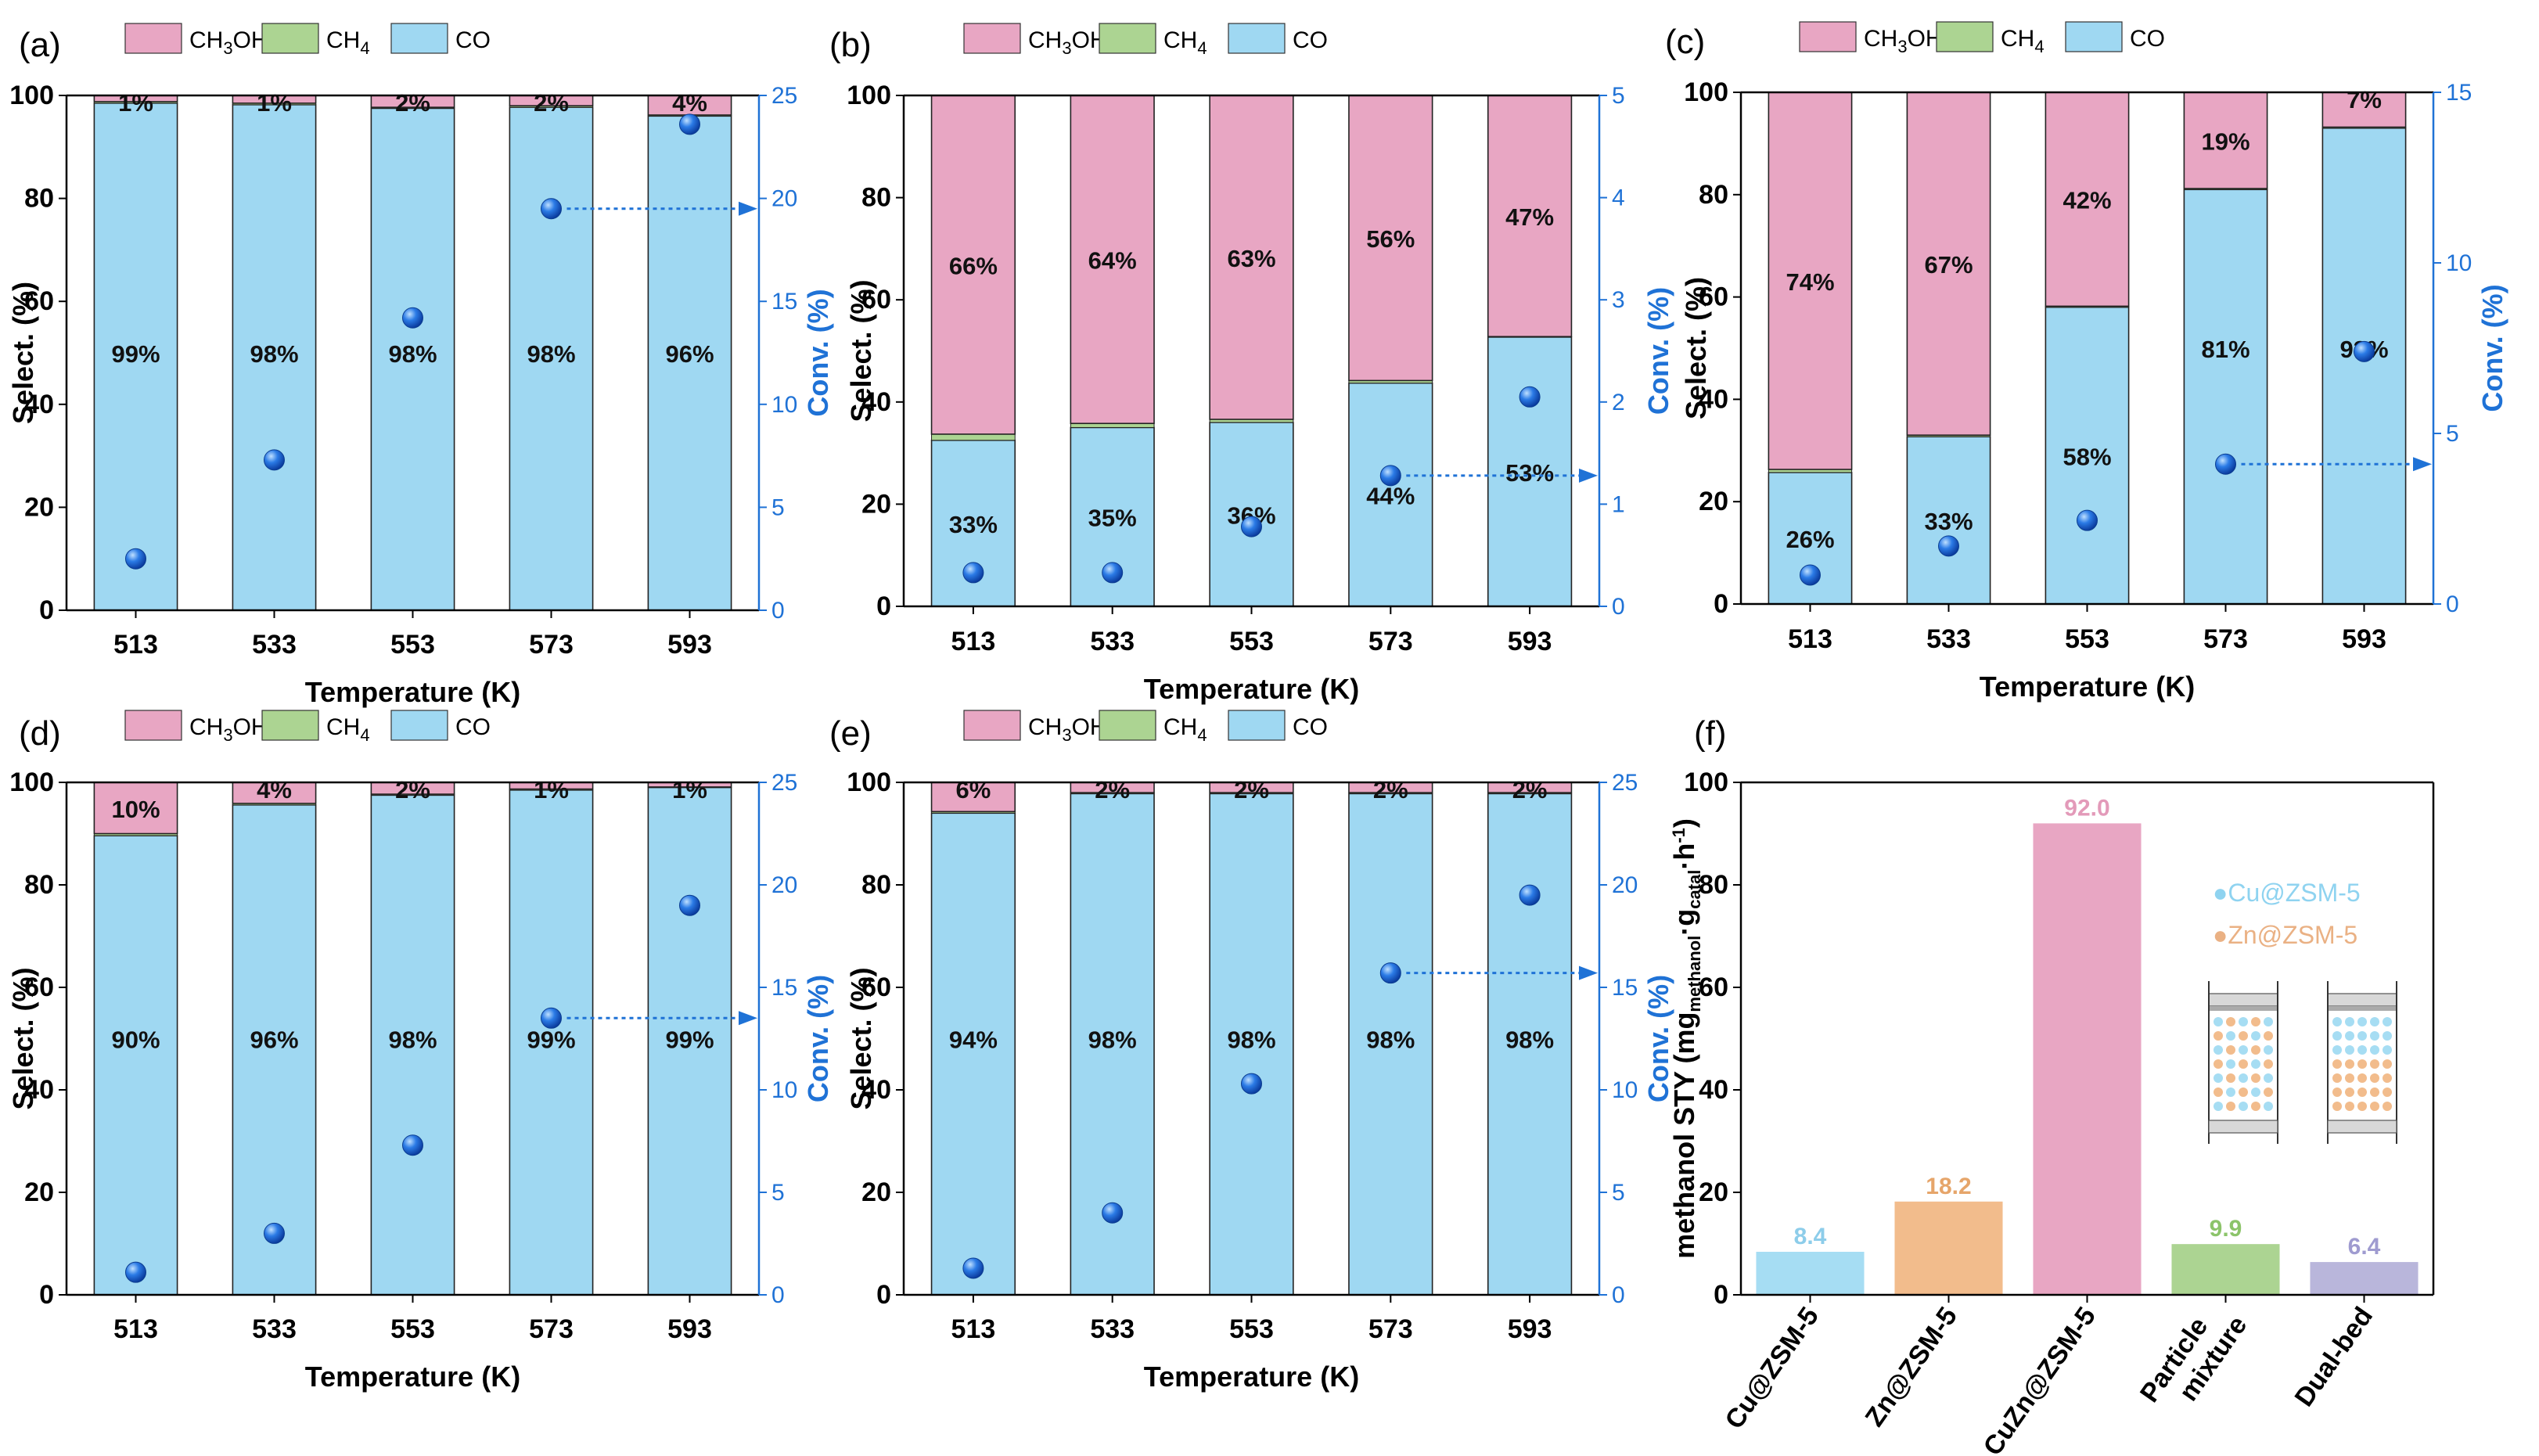 The height and width of the screenshot is (1456, 2539). What do you see at coordinates (1310, 40) in the screenshot?
I see `legend-label-co: CO` at bounding box center [1310, 40].